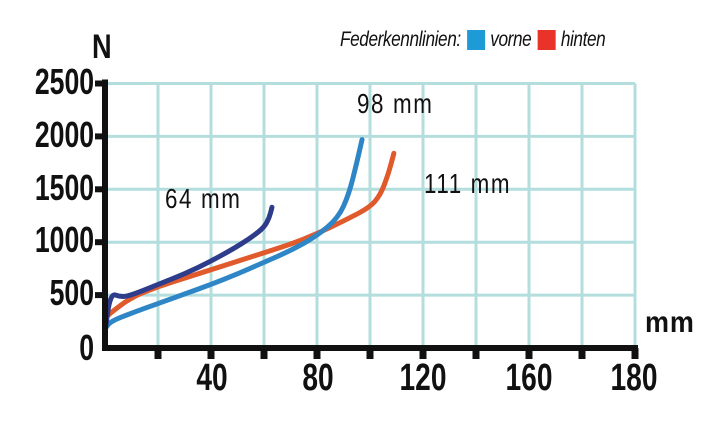  What do you see at coordinates (64, 187) in the screenshot?
I see `y-tick-label: 1500` at bounding box center [64, 187].